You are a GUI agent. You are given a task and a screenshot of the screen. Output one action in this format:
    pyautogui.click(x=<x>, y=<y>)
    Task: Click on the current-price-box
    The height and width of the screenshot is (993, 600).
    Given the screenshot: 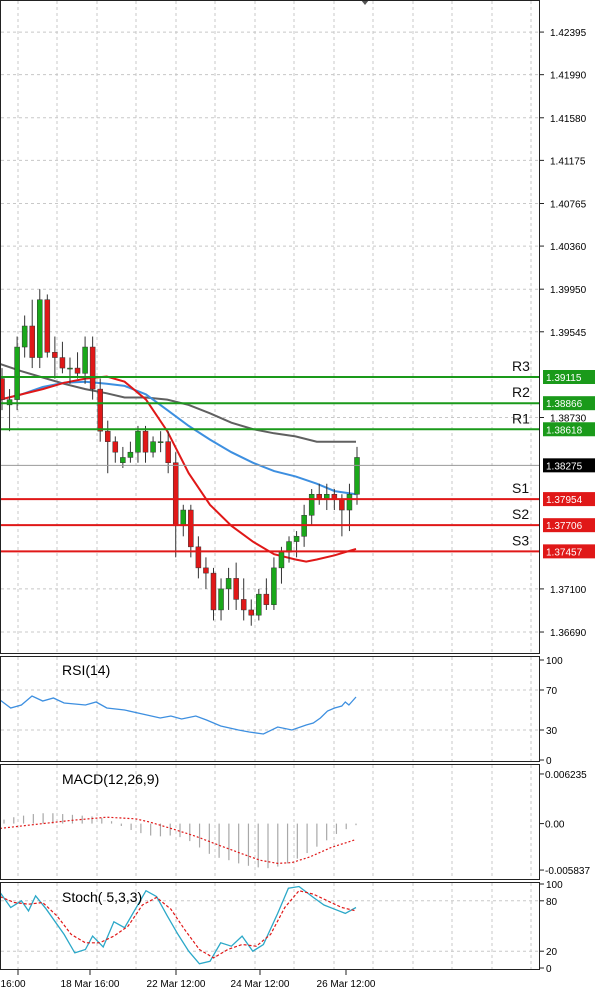 What is the action you would take?
    pyautogui.click(x=569, y=465)
    